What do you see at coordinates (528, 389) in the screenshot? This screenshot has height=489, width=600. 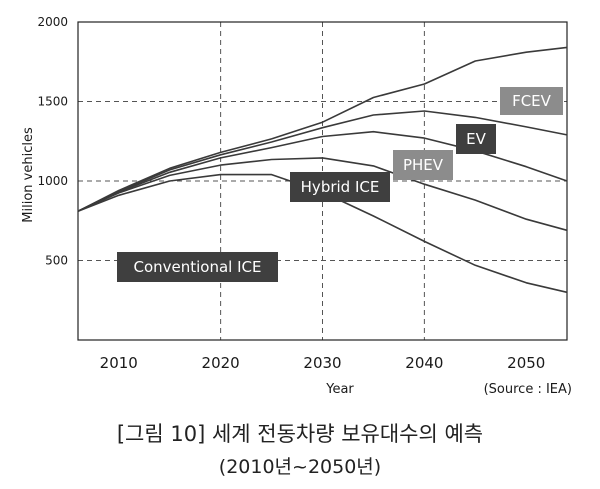 I see `source-note: (Source : IEA)` at bounding box center [528, 389].